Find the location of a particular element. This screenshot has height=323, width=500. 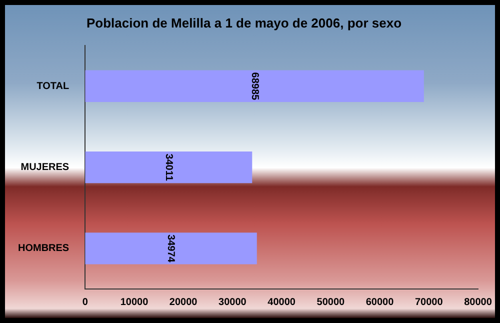

data-label: 34974 is located at coordinates (170, 248).